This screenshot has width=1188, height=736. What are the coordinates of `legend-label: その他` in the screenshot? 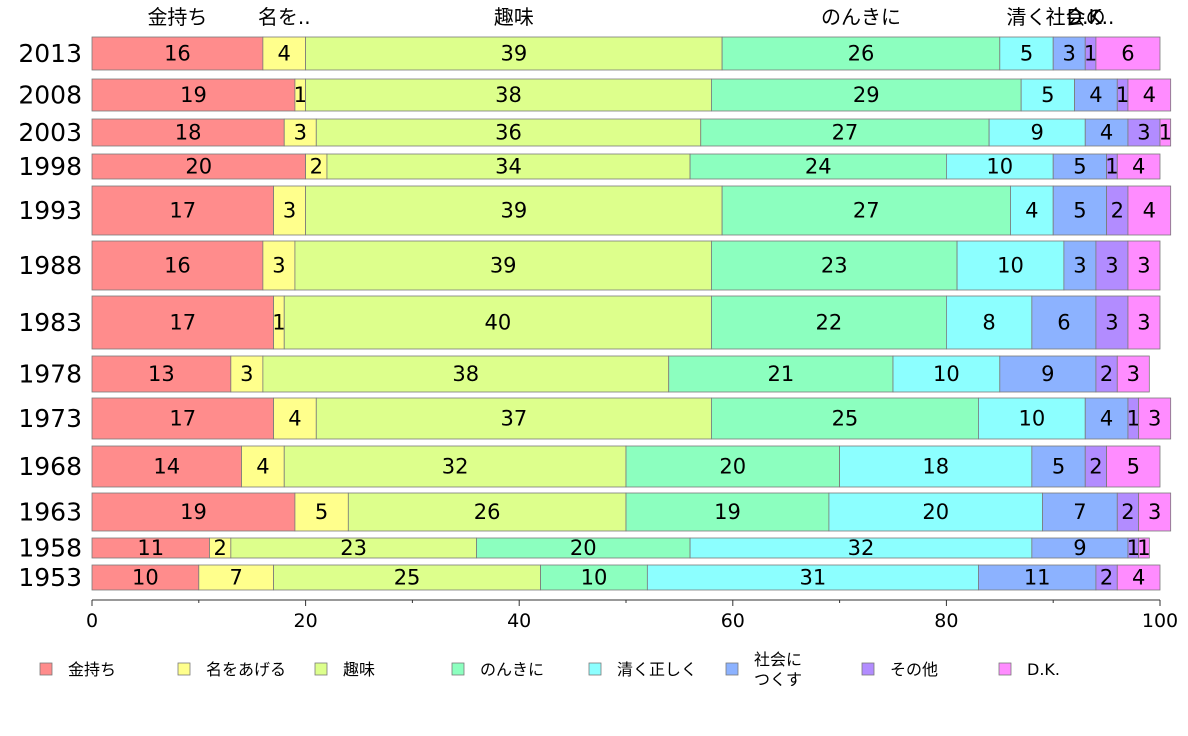 It's located at (914, 669).